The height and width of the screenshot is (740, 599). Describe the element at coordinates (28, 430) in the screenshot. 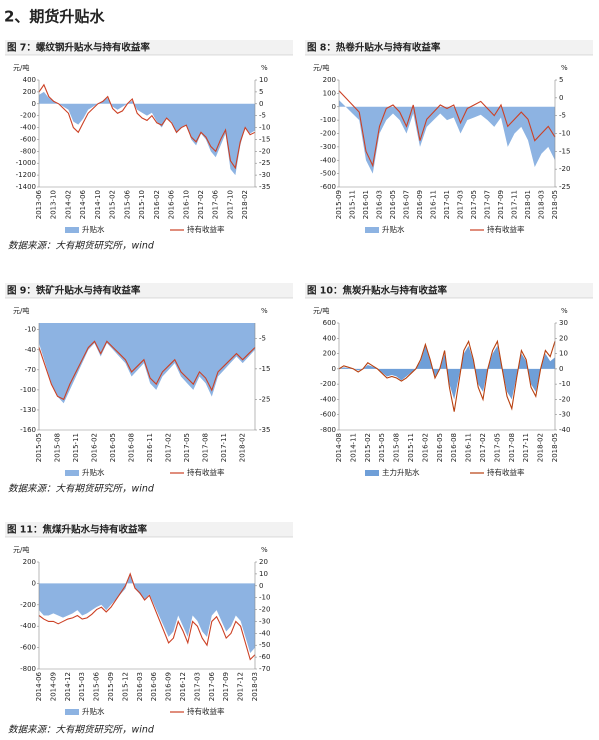

I see `y-tick-label: -160` at that location.